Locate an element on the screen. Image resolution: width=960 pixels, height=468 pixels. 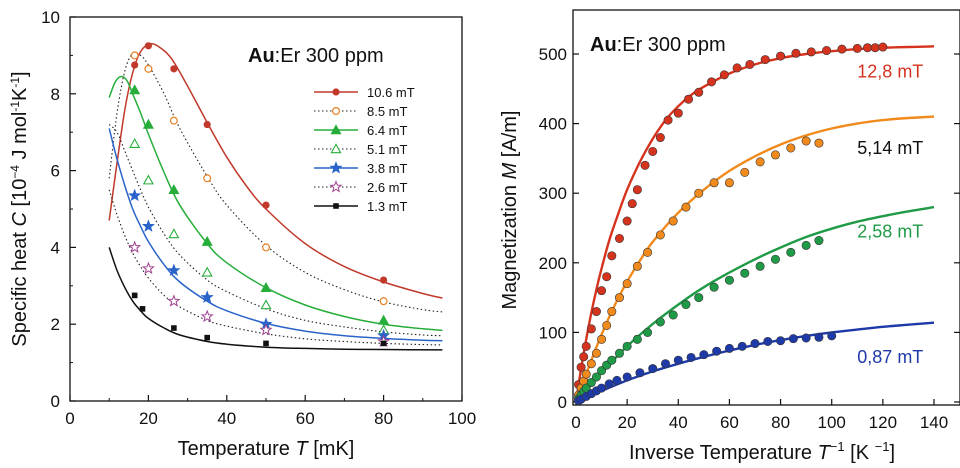
right-xlabel-sup: −1 is located at coordinates (837, 446).